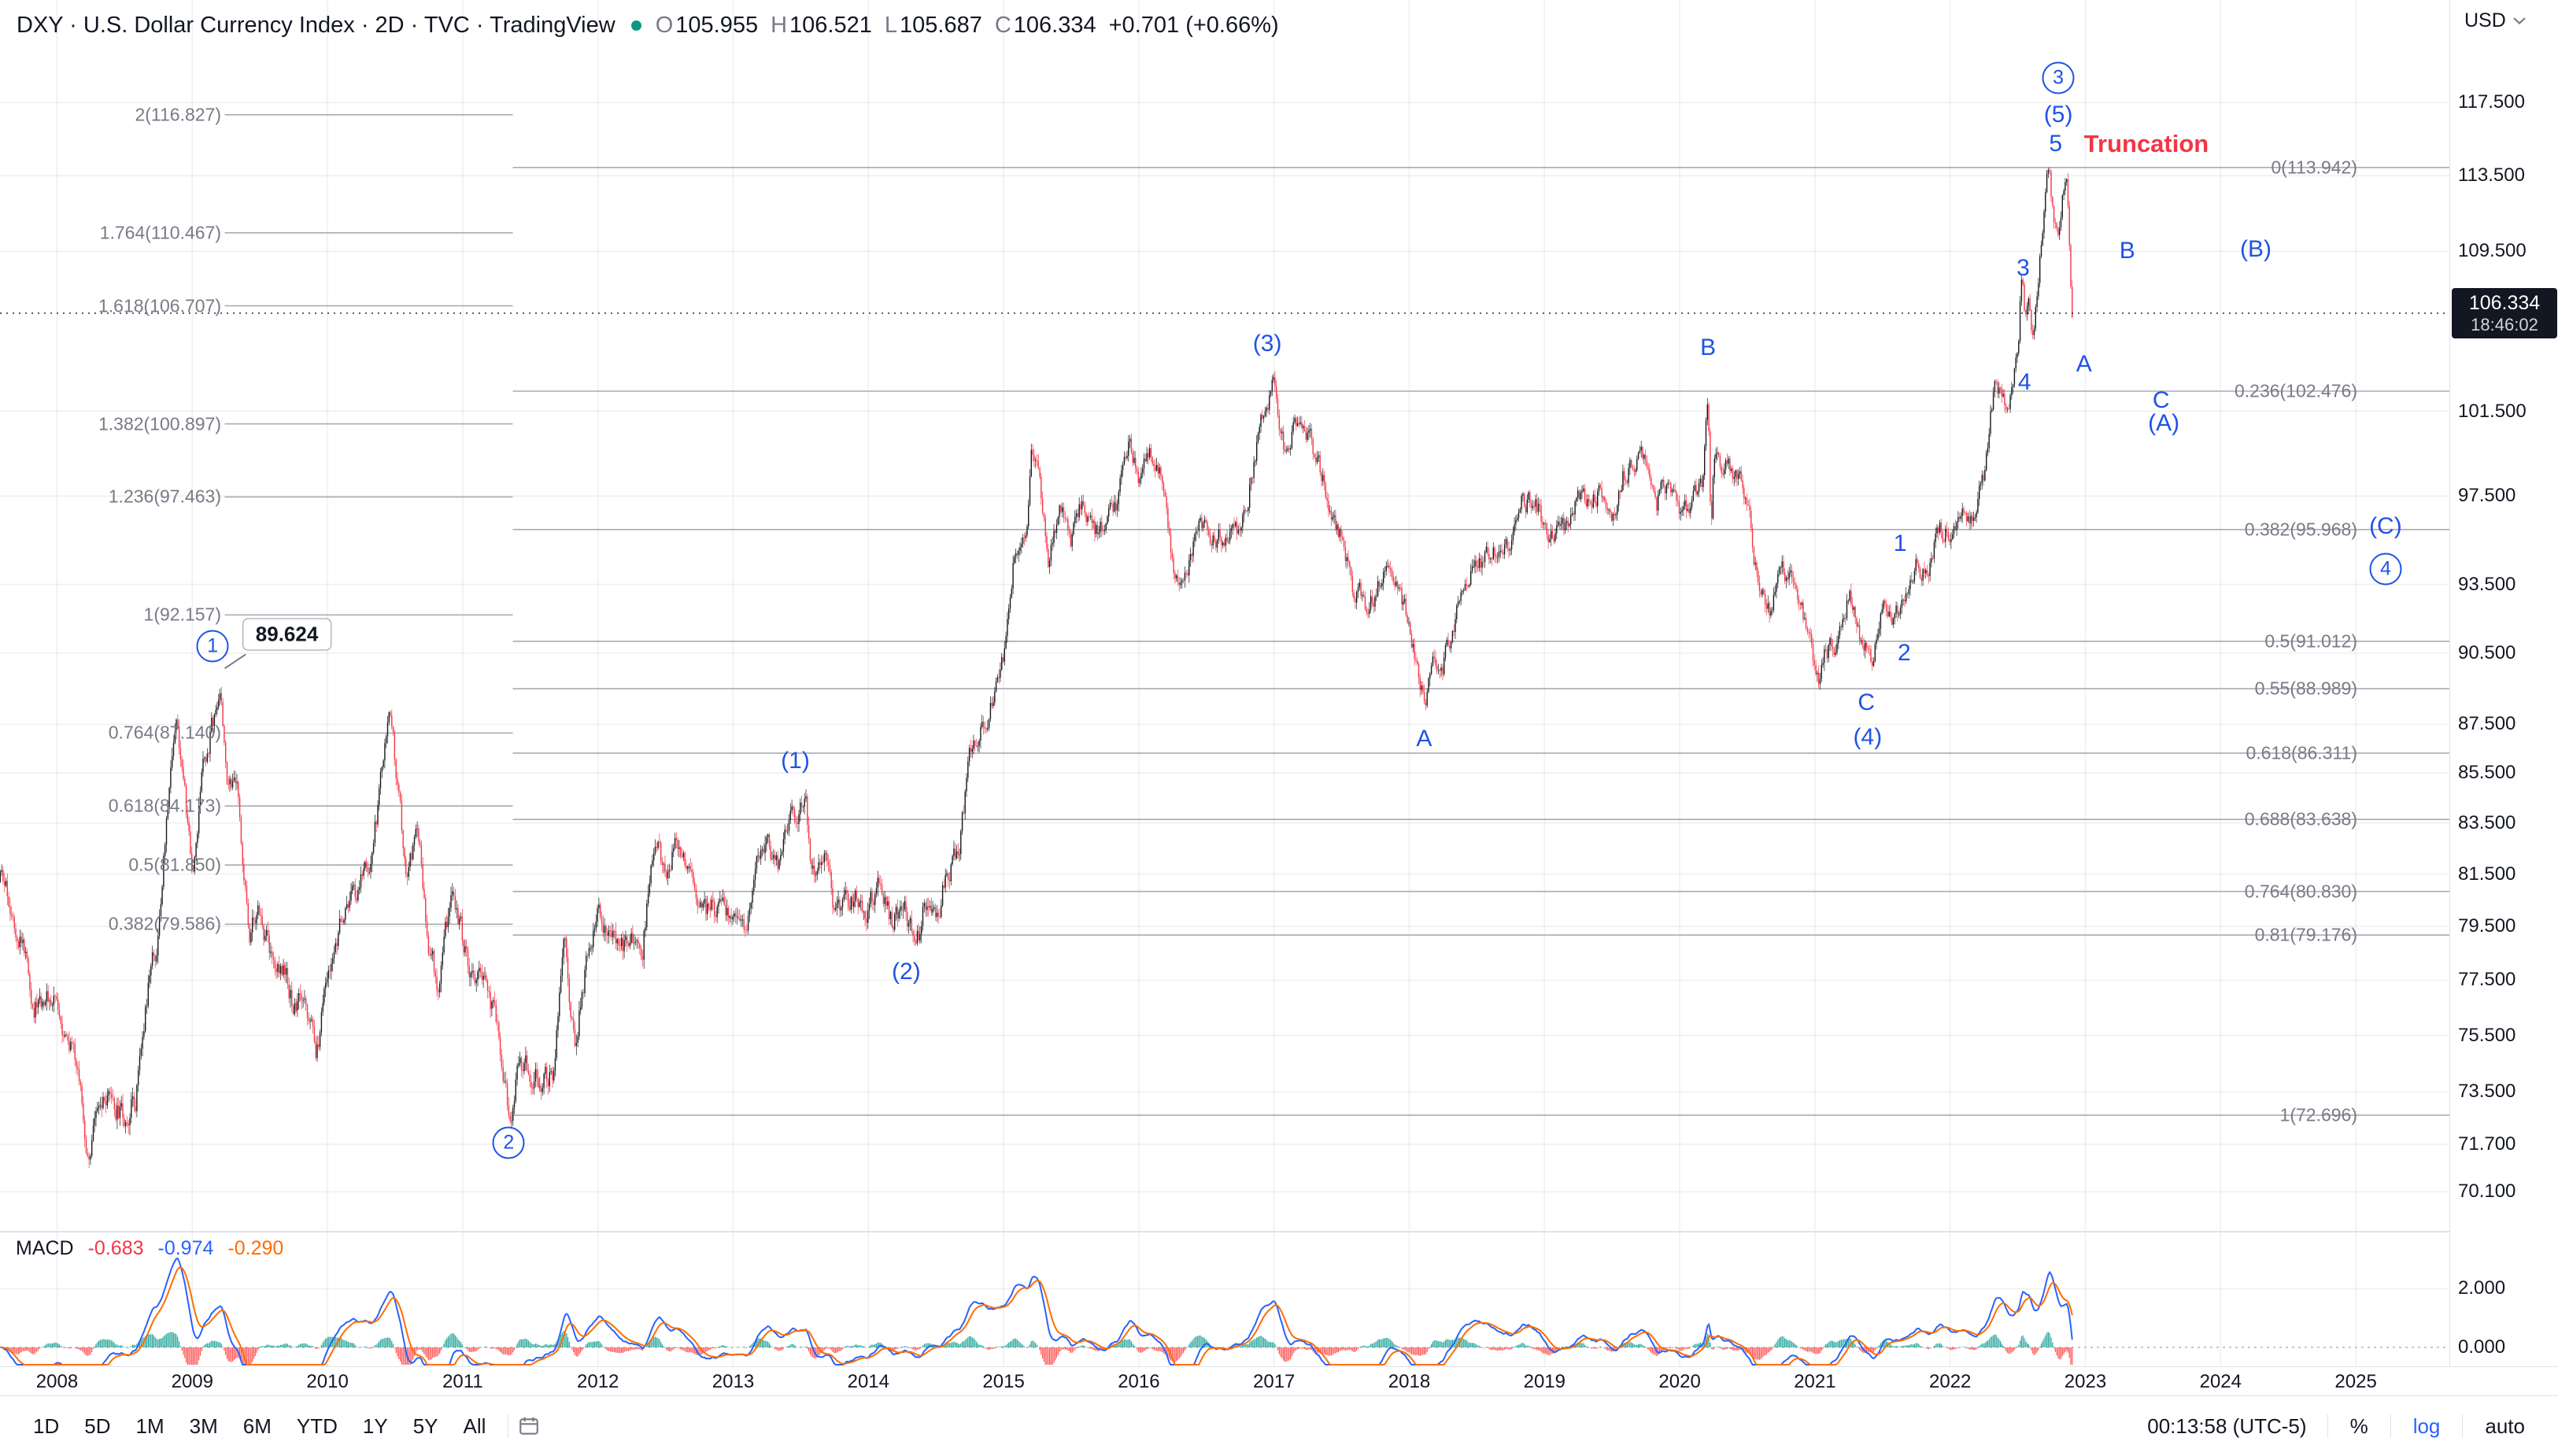 This screenshot has height=1456, width=2558. What do you see at coordinates (1193, 25) in the screenshot?
I see `change-value: +0.701 (+0.66%)` at bounding box center [1193, 25].